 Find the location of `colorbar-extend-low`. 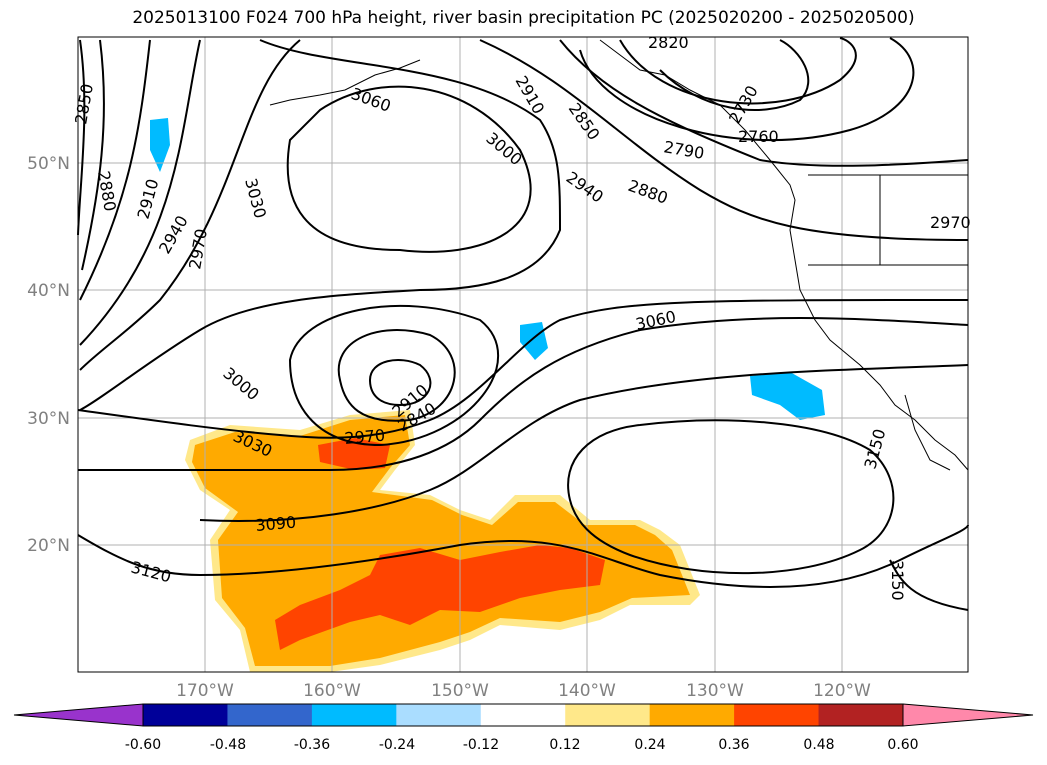

colorbar-extend-low is located at coordinates (78, 715).